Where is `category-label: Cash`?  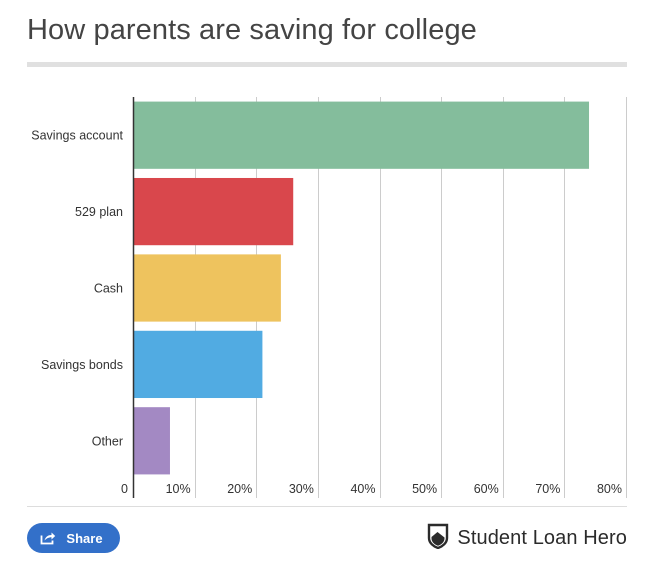
category-label: Cash is located at coordinates (108, 289).